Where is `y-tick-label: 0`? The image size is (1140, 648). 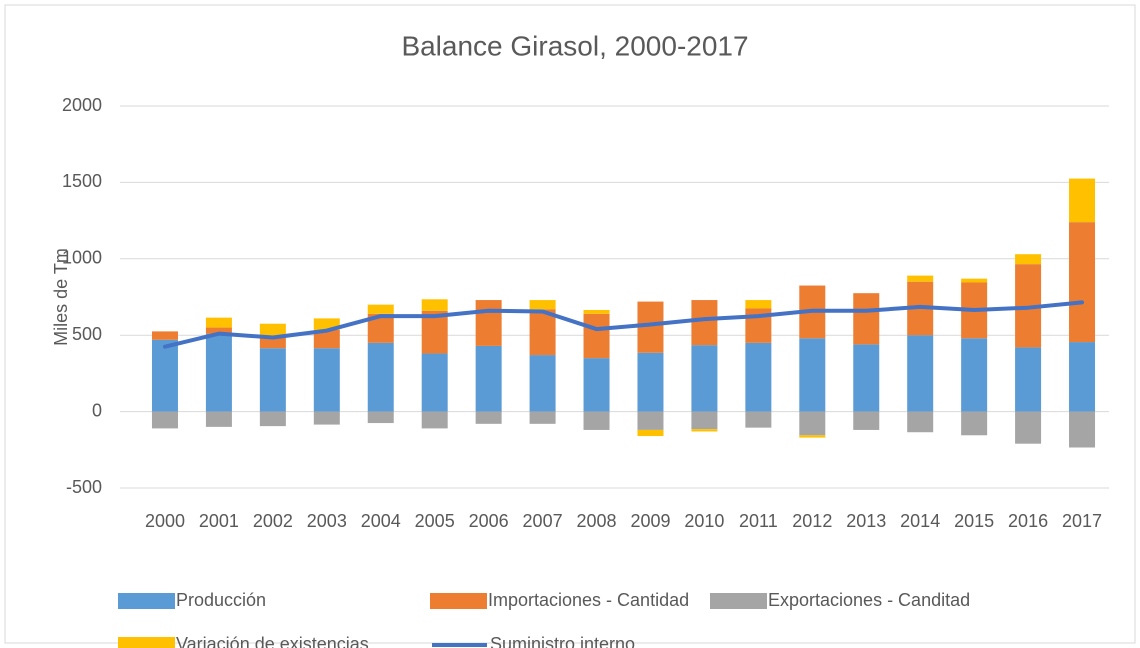 y-tick-label: 0 is located at coordinates (97, 410).